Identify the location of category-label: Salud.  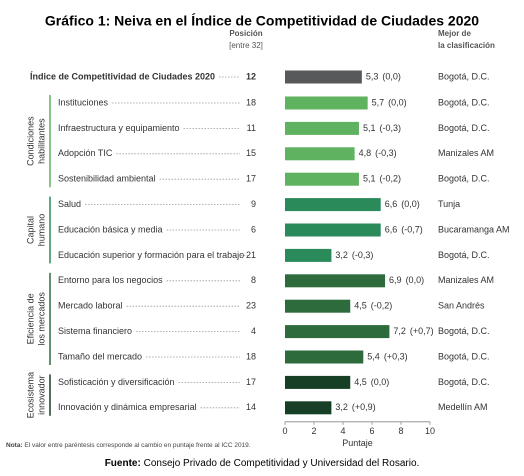
(69, 204).